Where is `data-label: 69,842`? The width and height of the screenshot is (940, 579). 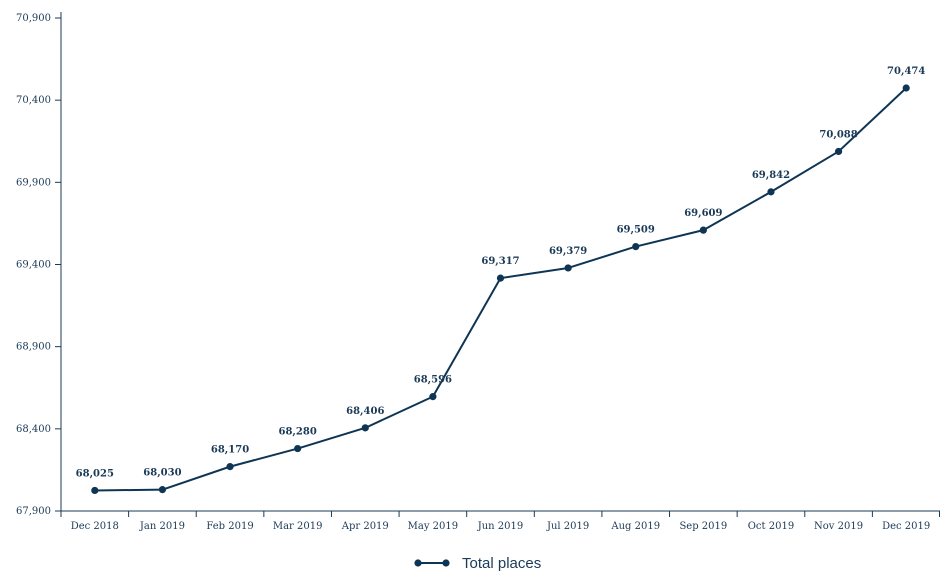
data-label: 69,842 is located at coordinates (771, 175).